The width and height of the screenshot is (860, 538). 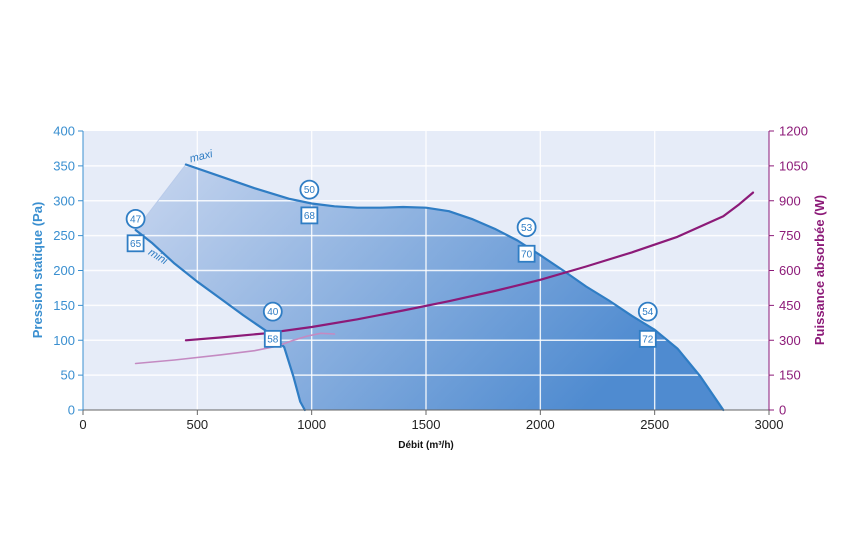 I want to click on left-tick-label: 300, so click(x=64, y=200).